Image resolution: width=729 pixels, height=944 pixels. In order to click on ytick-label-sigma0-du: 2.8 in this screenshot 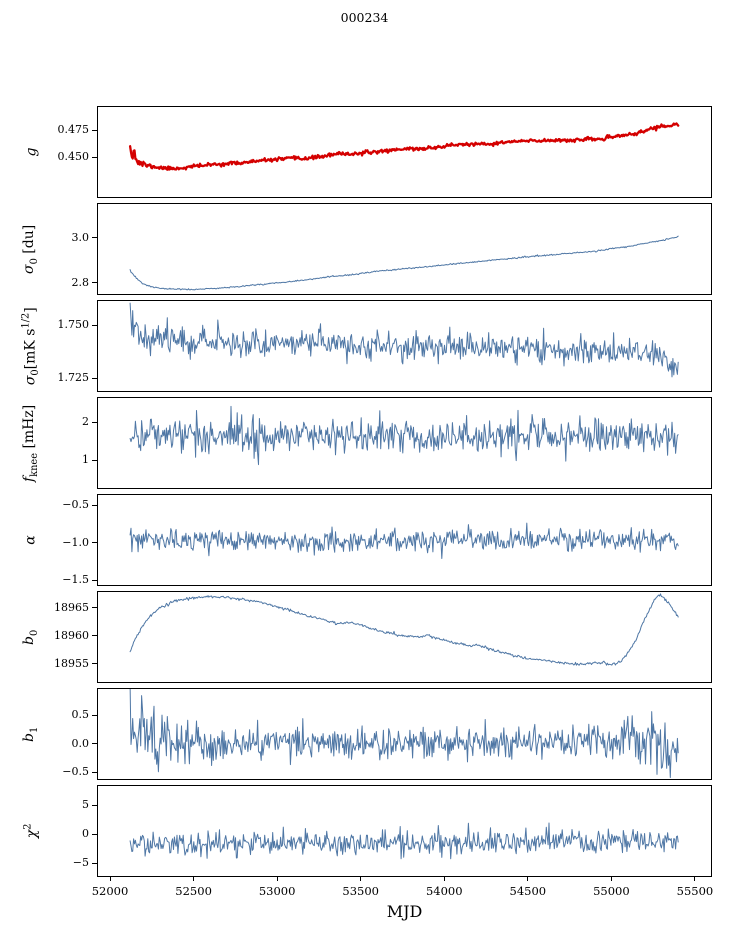, I will do `click(80, 282)`.